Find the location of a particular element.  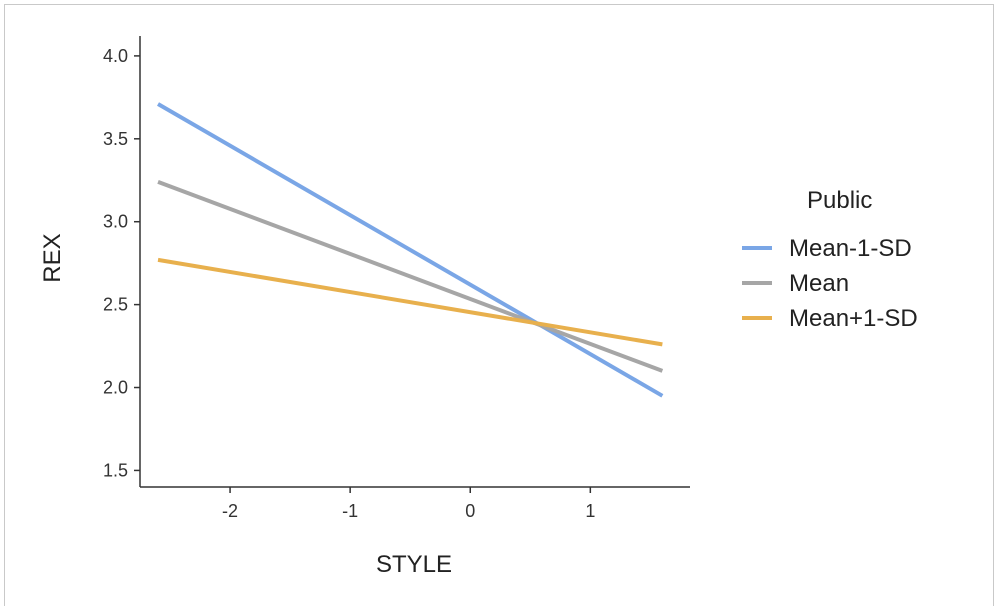

y-axis-ticks: 1.5 2.0 2.5 3.0 3.5 4.0 is located at coordinates (121, 263).